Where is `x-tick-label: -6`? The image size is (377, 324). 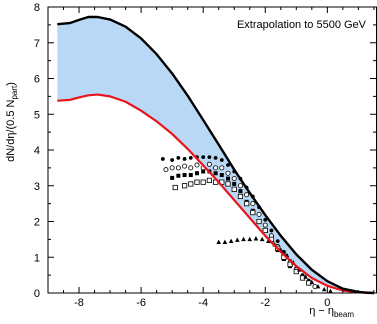
x-tick-label: -6 is located at coordinates (141, 303).